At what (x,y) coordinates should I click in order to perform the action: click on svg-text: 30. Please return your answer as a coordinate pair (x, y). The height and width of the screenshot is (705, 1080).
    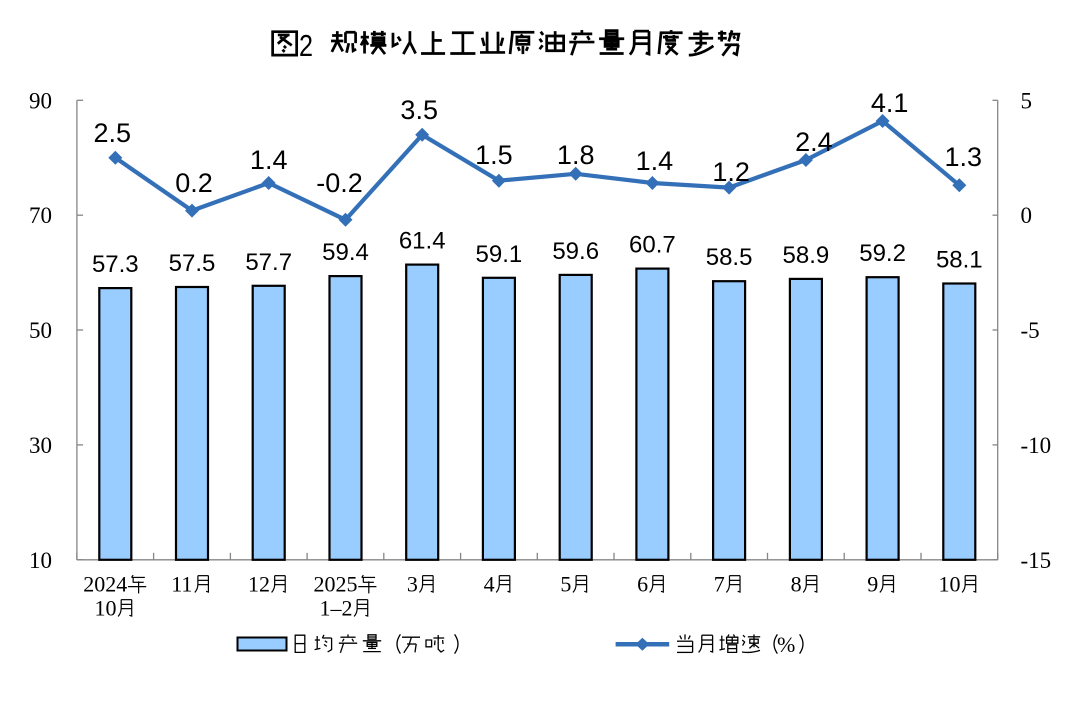
    Looking at the image, I should click on (40, 445).